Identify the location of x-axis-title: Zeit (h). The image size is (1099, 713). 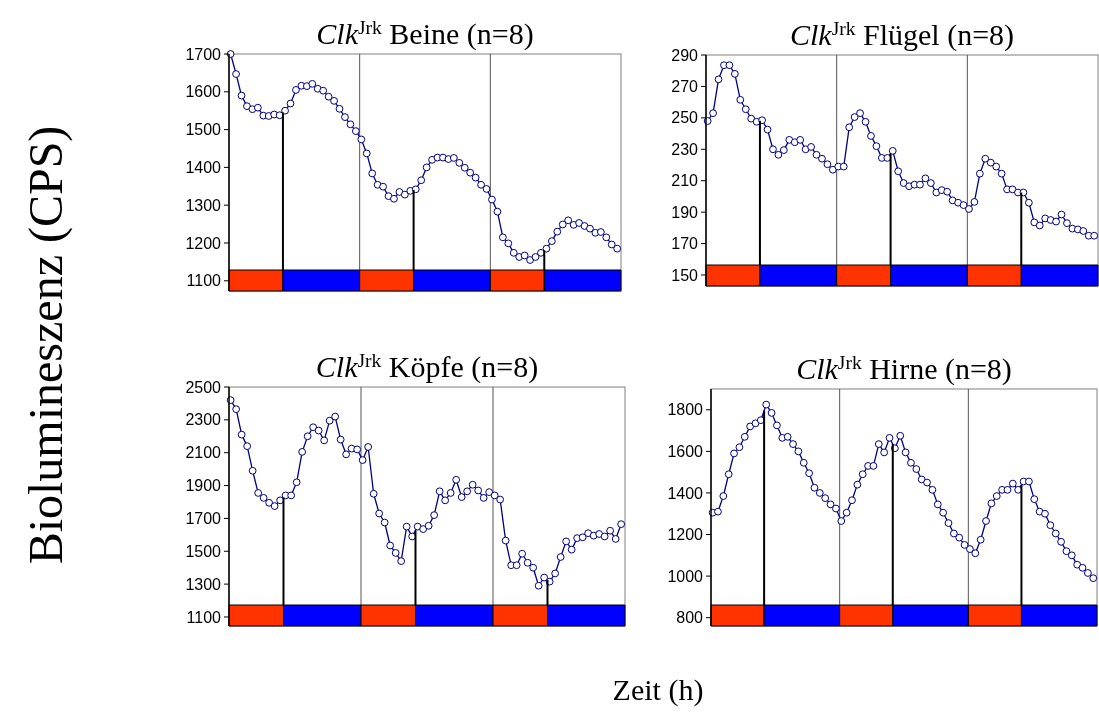
(658, 690).